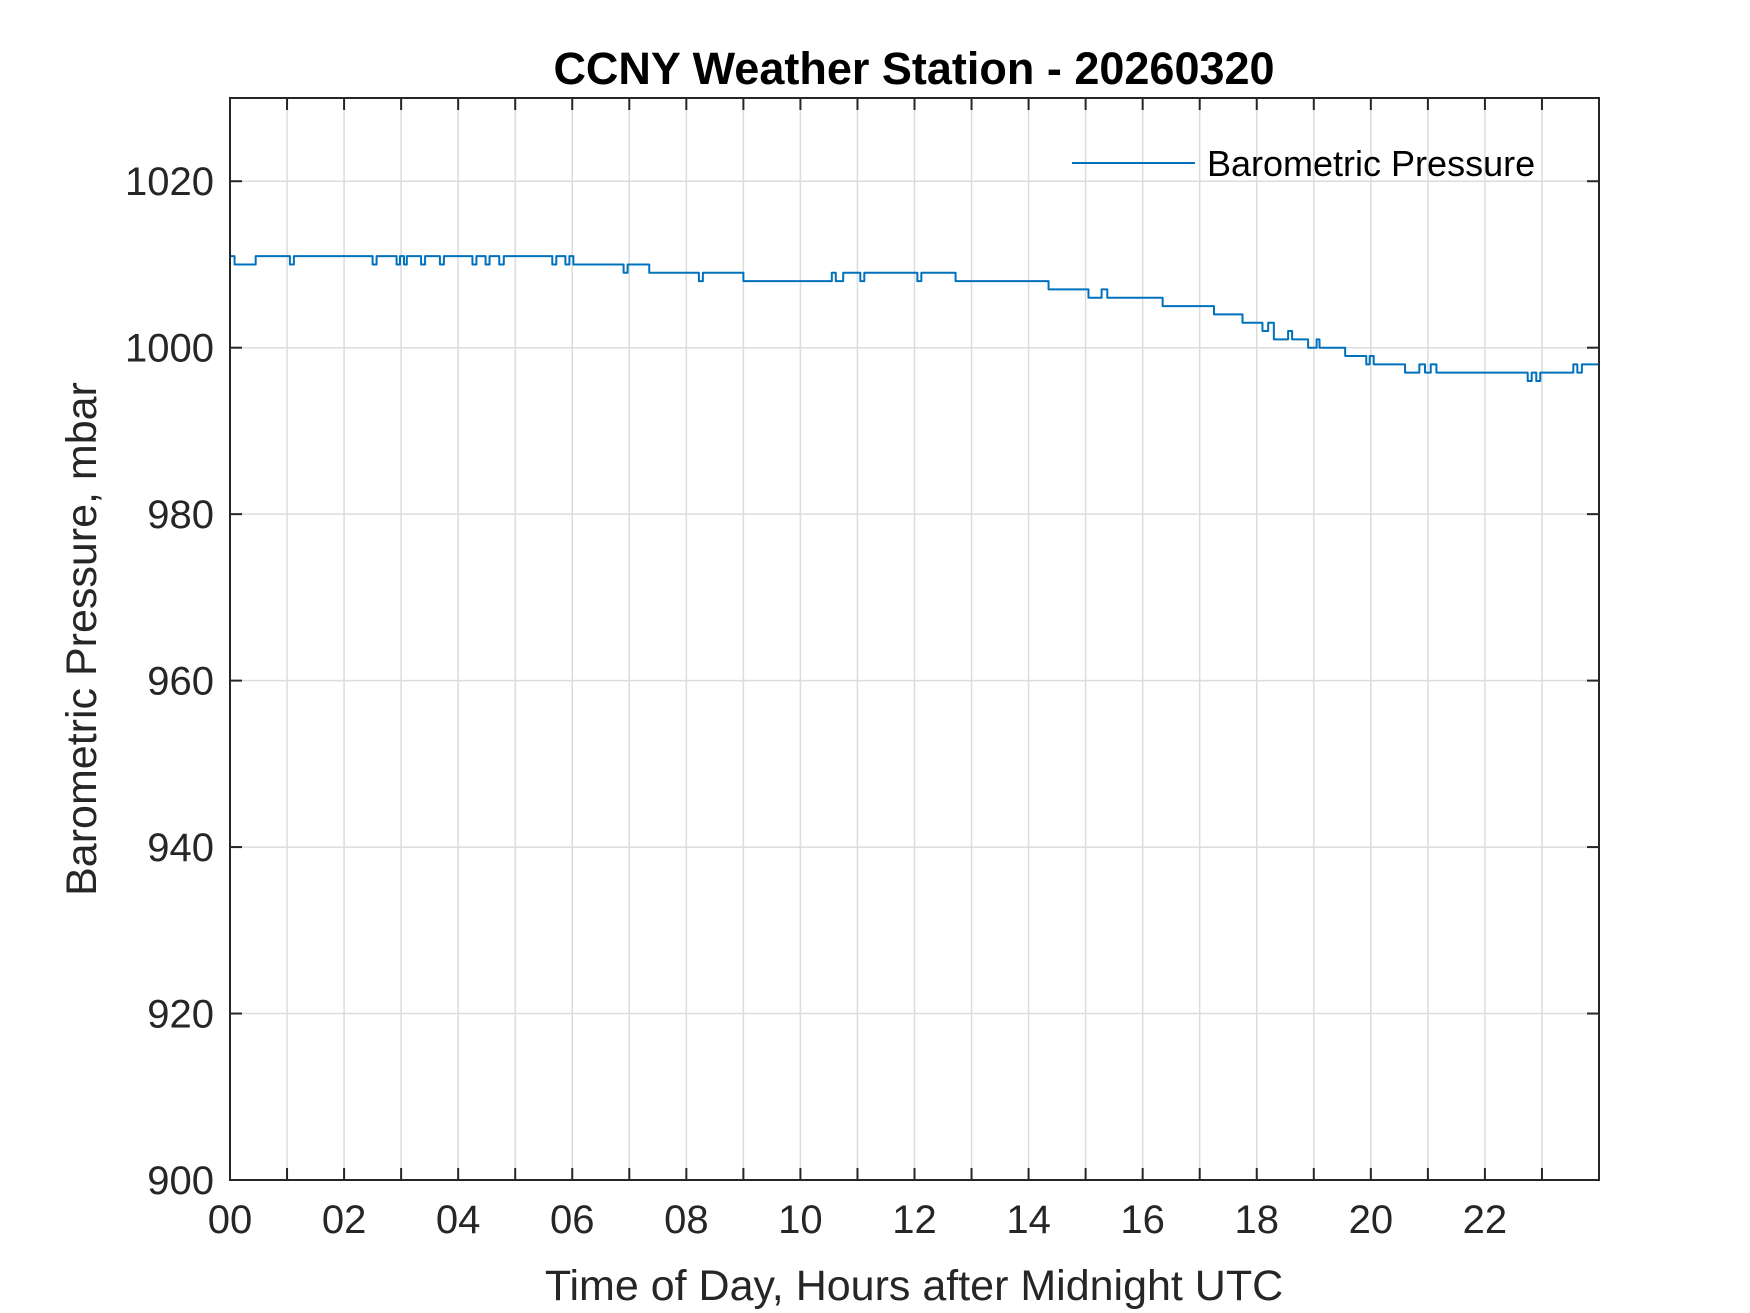  Describe the element at coordinates (344, 1220) in the screenshot. I see `x-tick-label: 02` at that location.